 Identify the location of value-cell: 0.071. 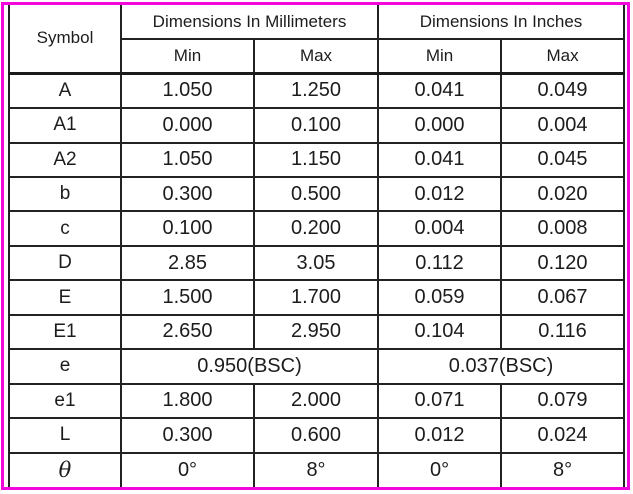
(440, 401).